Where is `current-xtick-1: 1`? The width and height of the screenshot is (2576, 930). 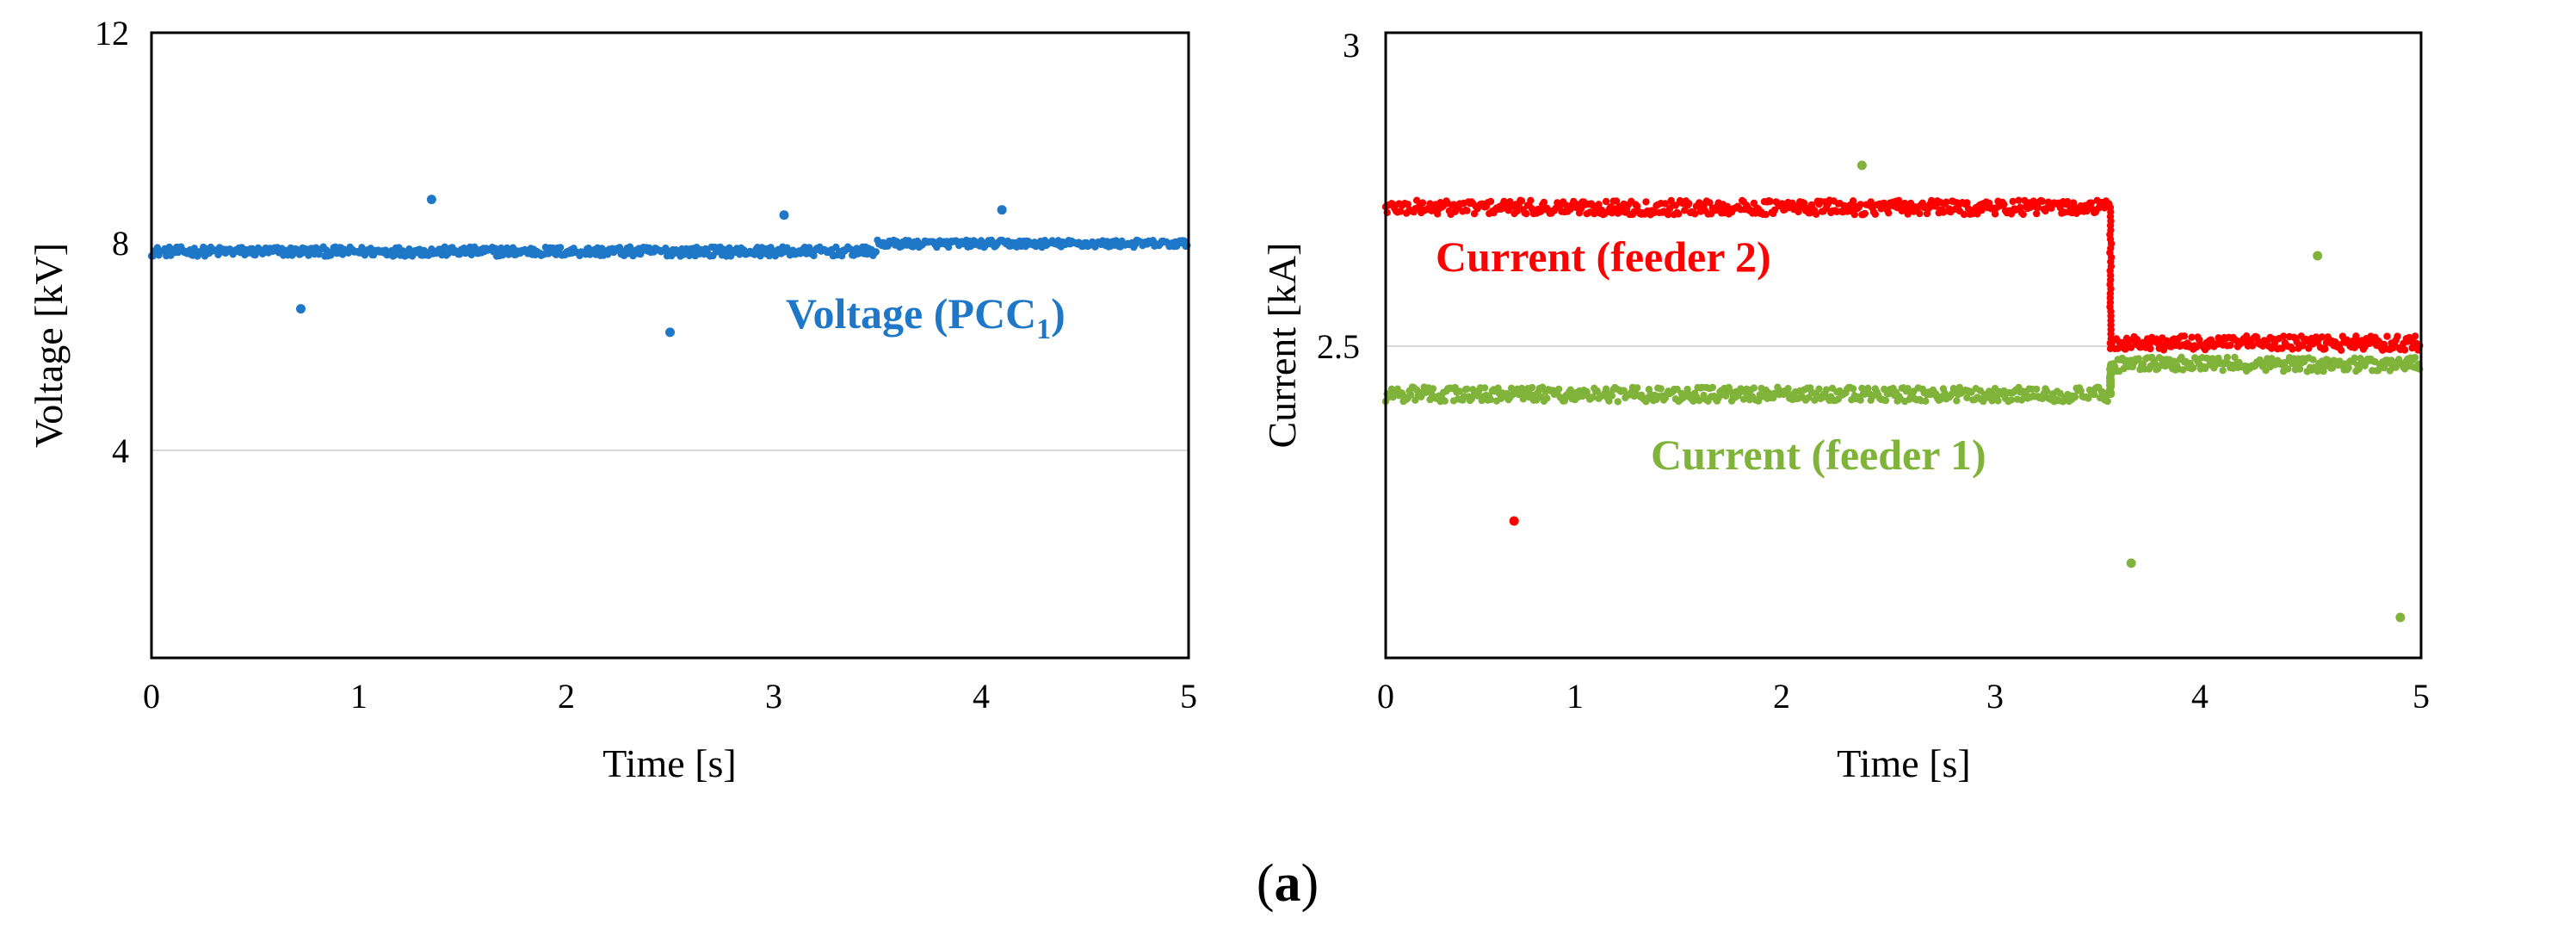 current-xtick-1: 1 is located at coordinates (1575, 697).